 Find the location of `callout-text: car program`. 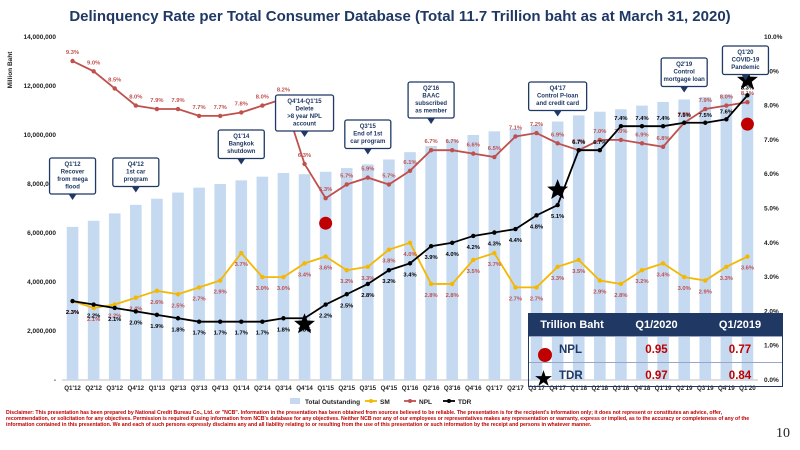

callout-text: car program is located at coordinates (367, 142).